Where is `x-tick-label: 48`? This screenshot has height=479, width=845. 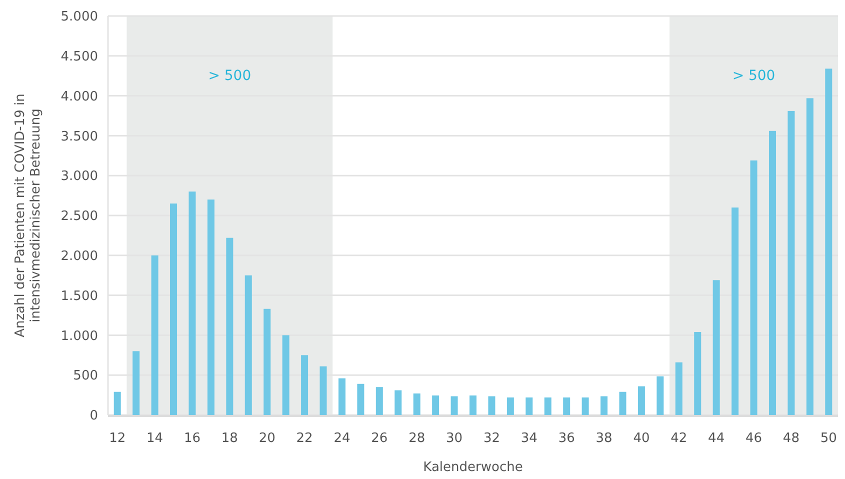
x-tick-label: 48 is located at coordinates (791, 438).